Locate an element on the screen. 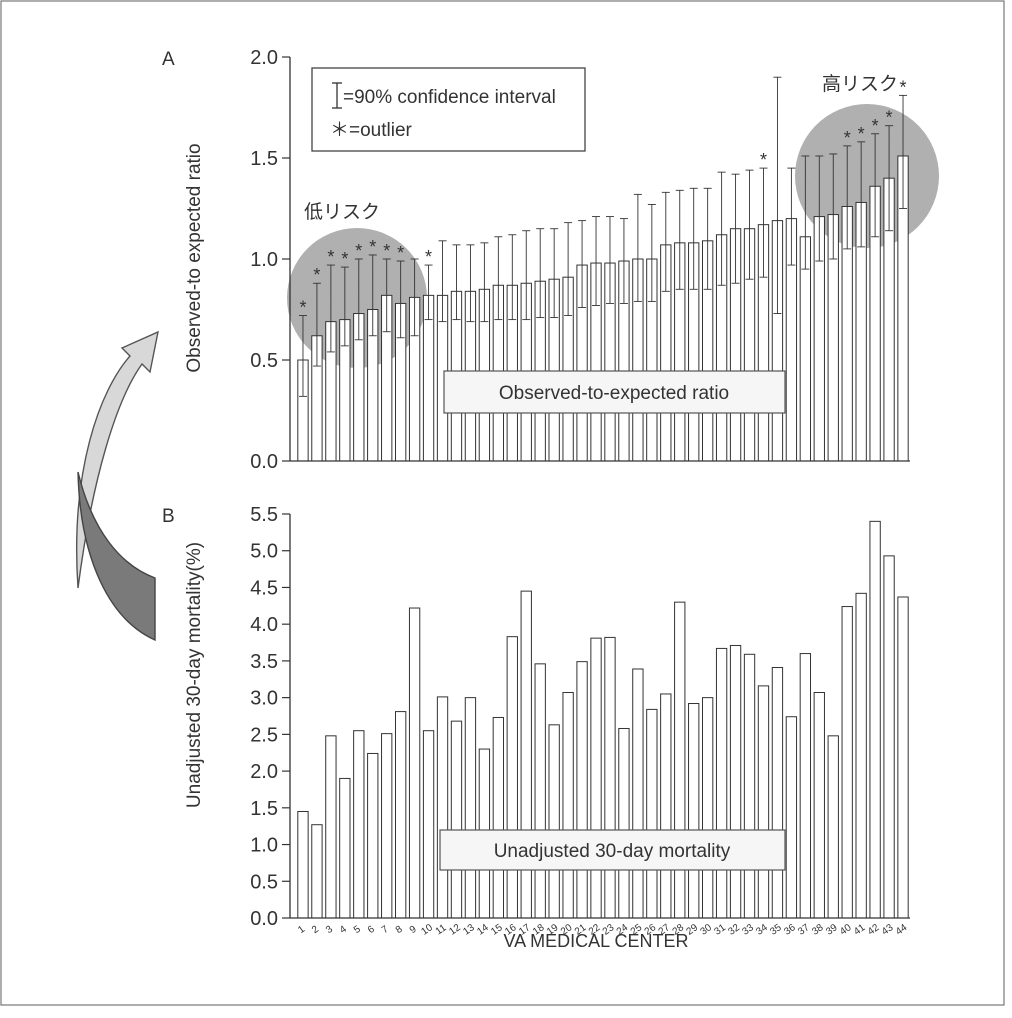 The image size is (1012, 1018). panel-b-x-tick-label: 8 is located at coordinates (399, 930).